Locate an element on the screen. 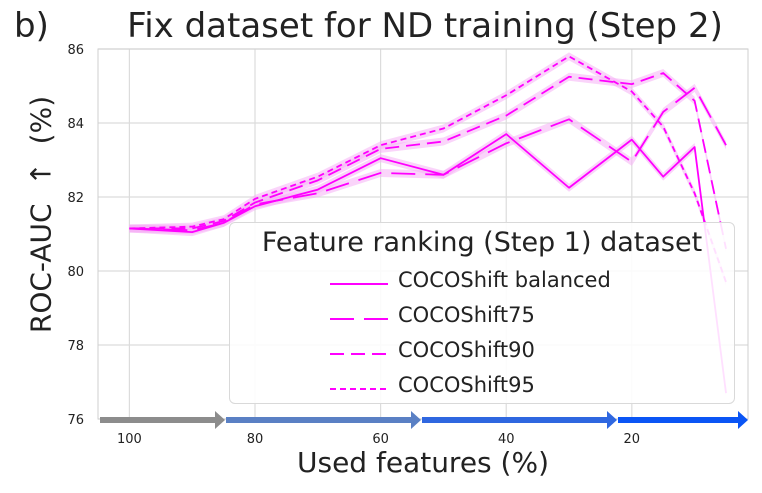 The height and width of the screenshot is (493, 762). y-tick-label: 84 is located at coordinates (75, 124).